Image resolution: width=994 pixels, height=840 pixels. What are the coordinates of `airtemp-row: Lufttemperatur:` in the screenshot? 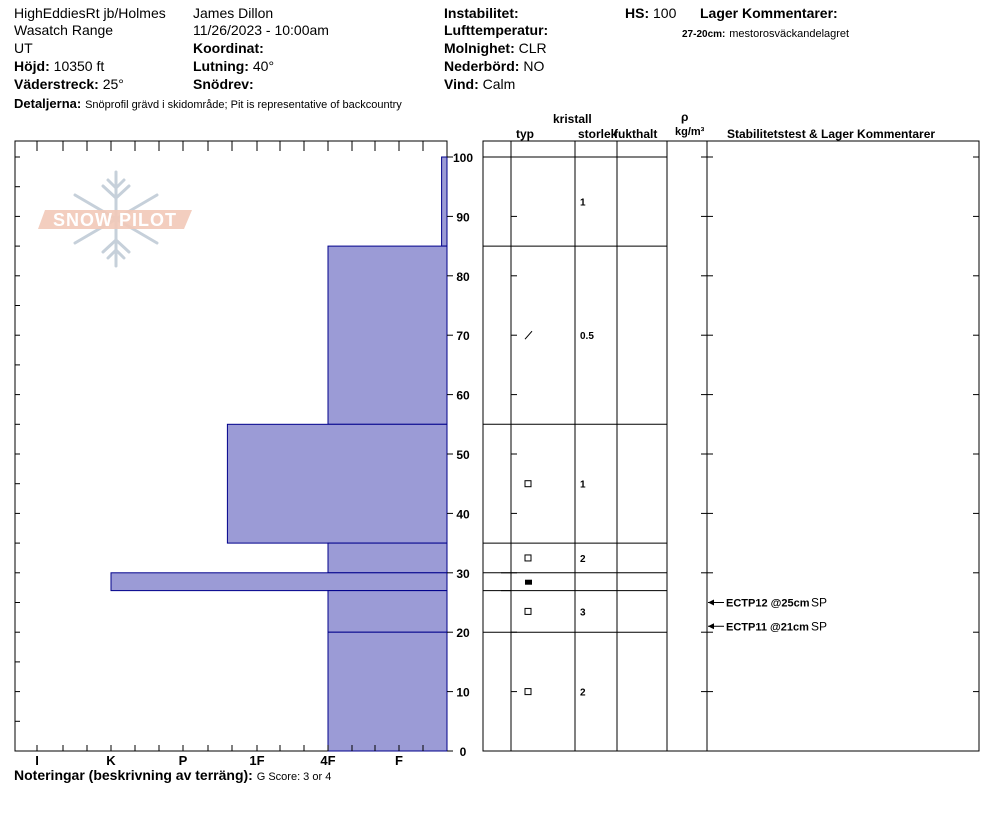 It's located at (496, 30).